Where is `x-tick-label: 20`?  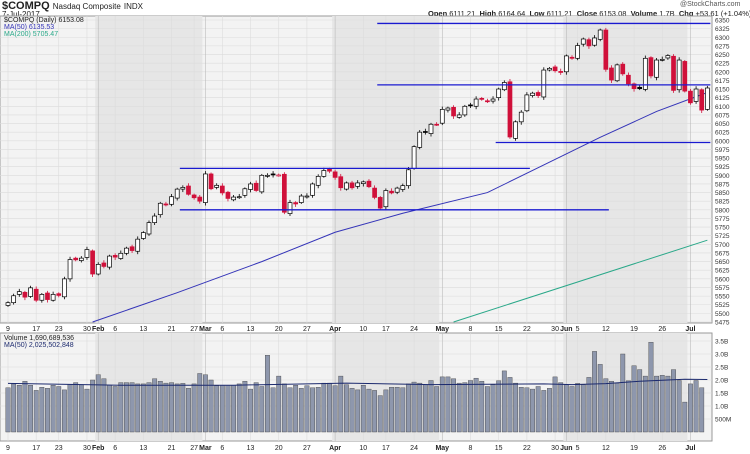
x-tick-label: 20 is located at coordinates (279, 329).